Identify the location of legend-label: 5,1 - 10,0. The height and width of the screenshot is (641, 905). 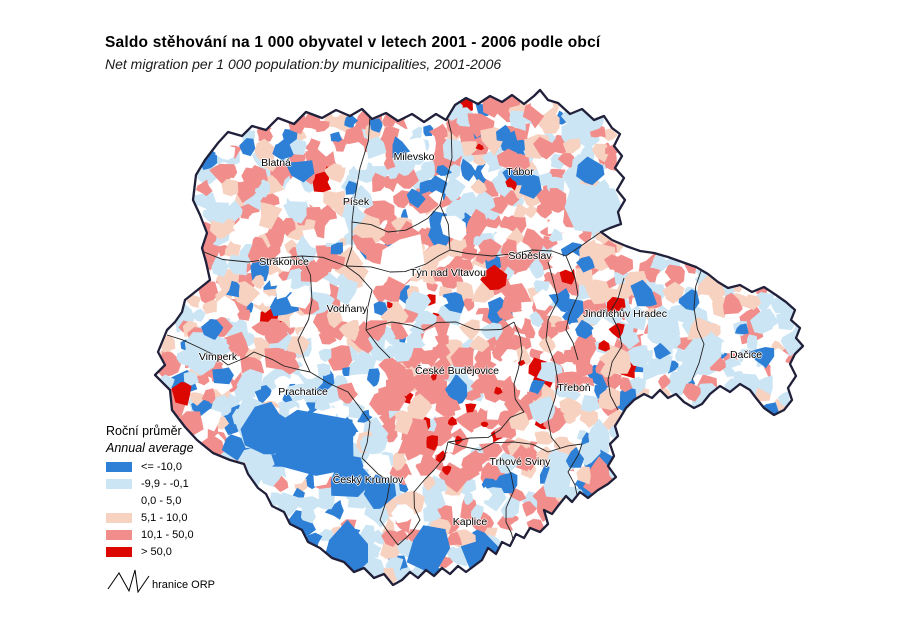
(164, 518).